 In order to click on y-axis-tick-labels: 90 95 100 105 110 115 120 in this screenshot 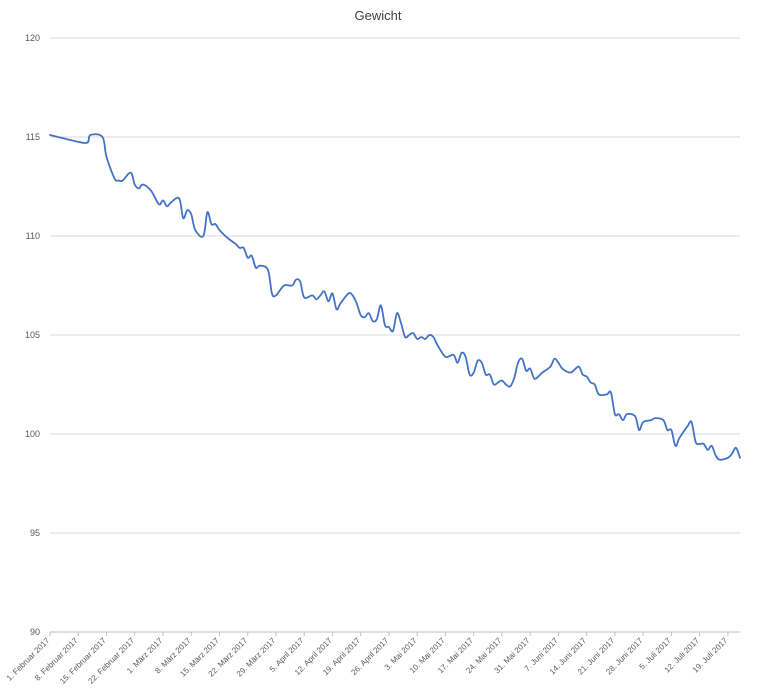, I will do `click(32, 335)`.